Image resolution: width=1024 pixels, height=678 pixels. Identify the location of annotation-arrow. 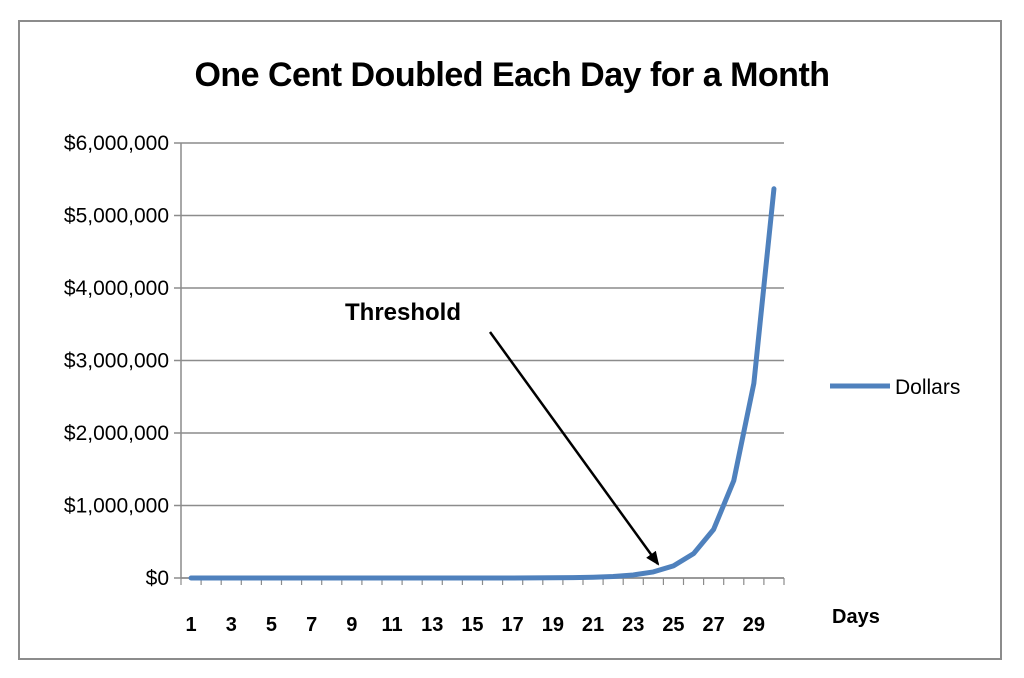
(574, 448).